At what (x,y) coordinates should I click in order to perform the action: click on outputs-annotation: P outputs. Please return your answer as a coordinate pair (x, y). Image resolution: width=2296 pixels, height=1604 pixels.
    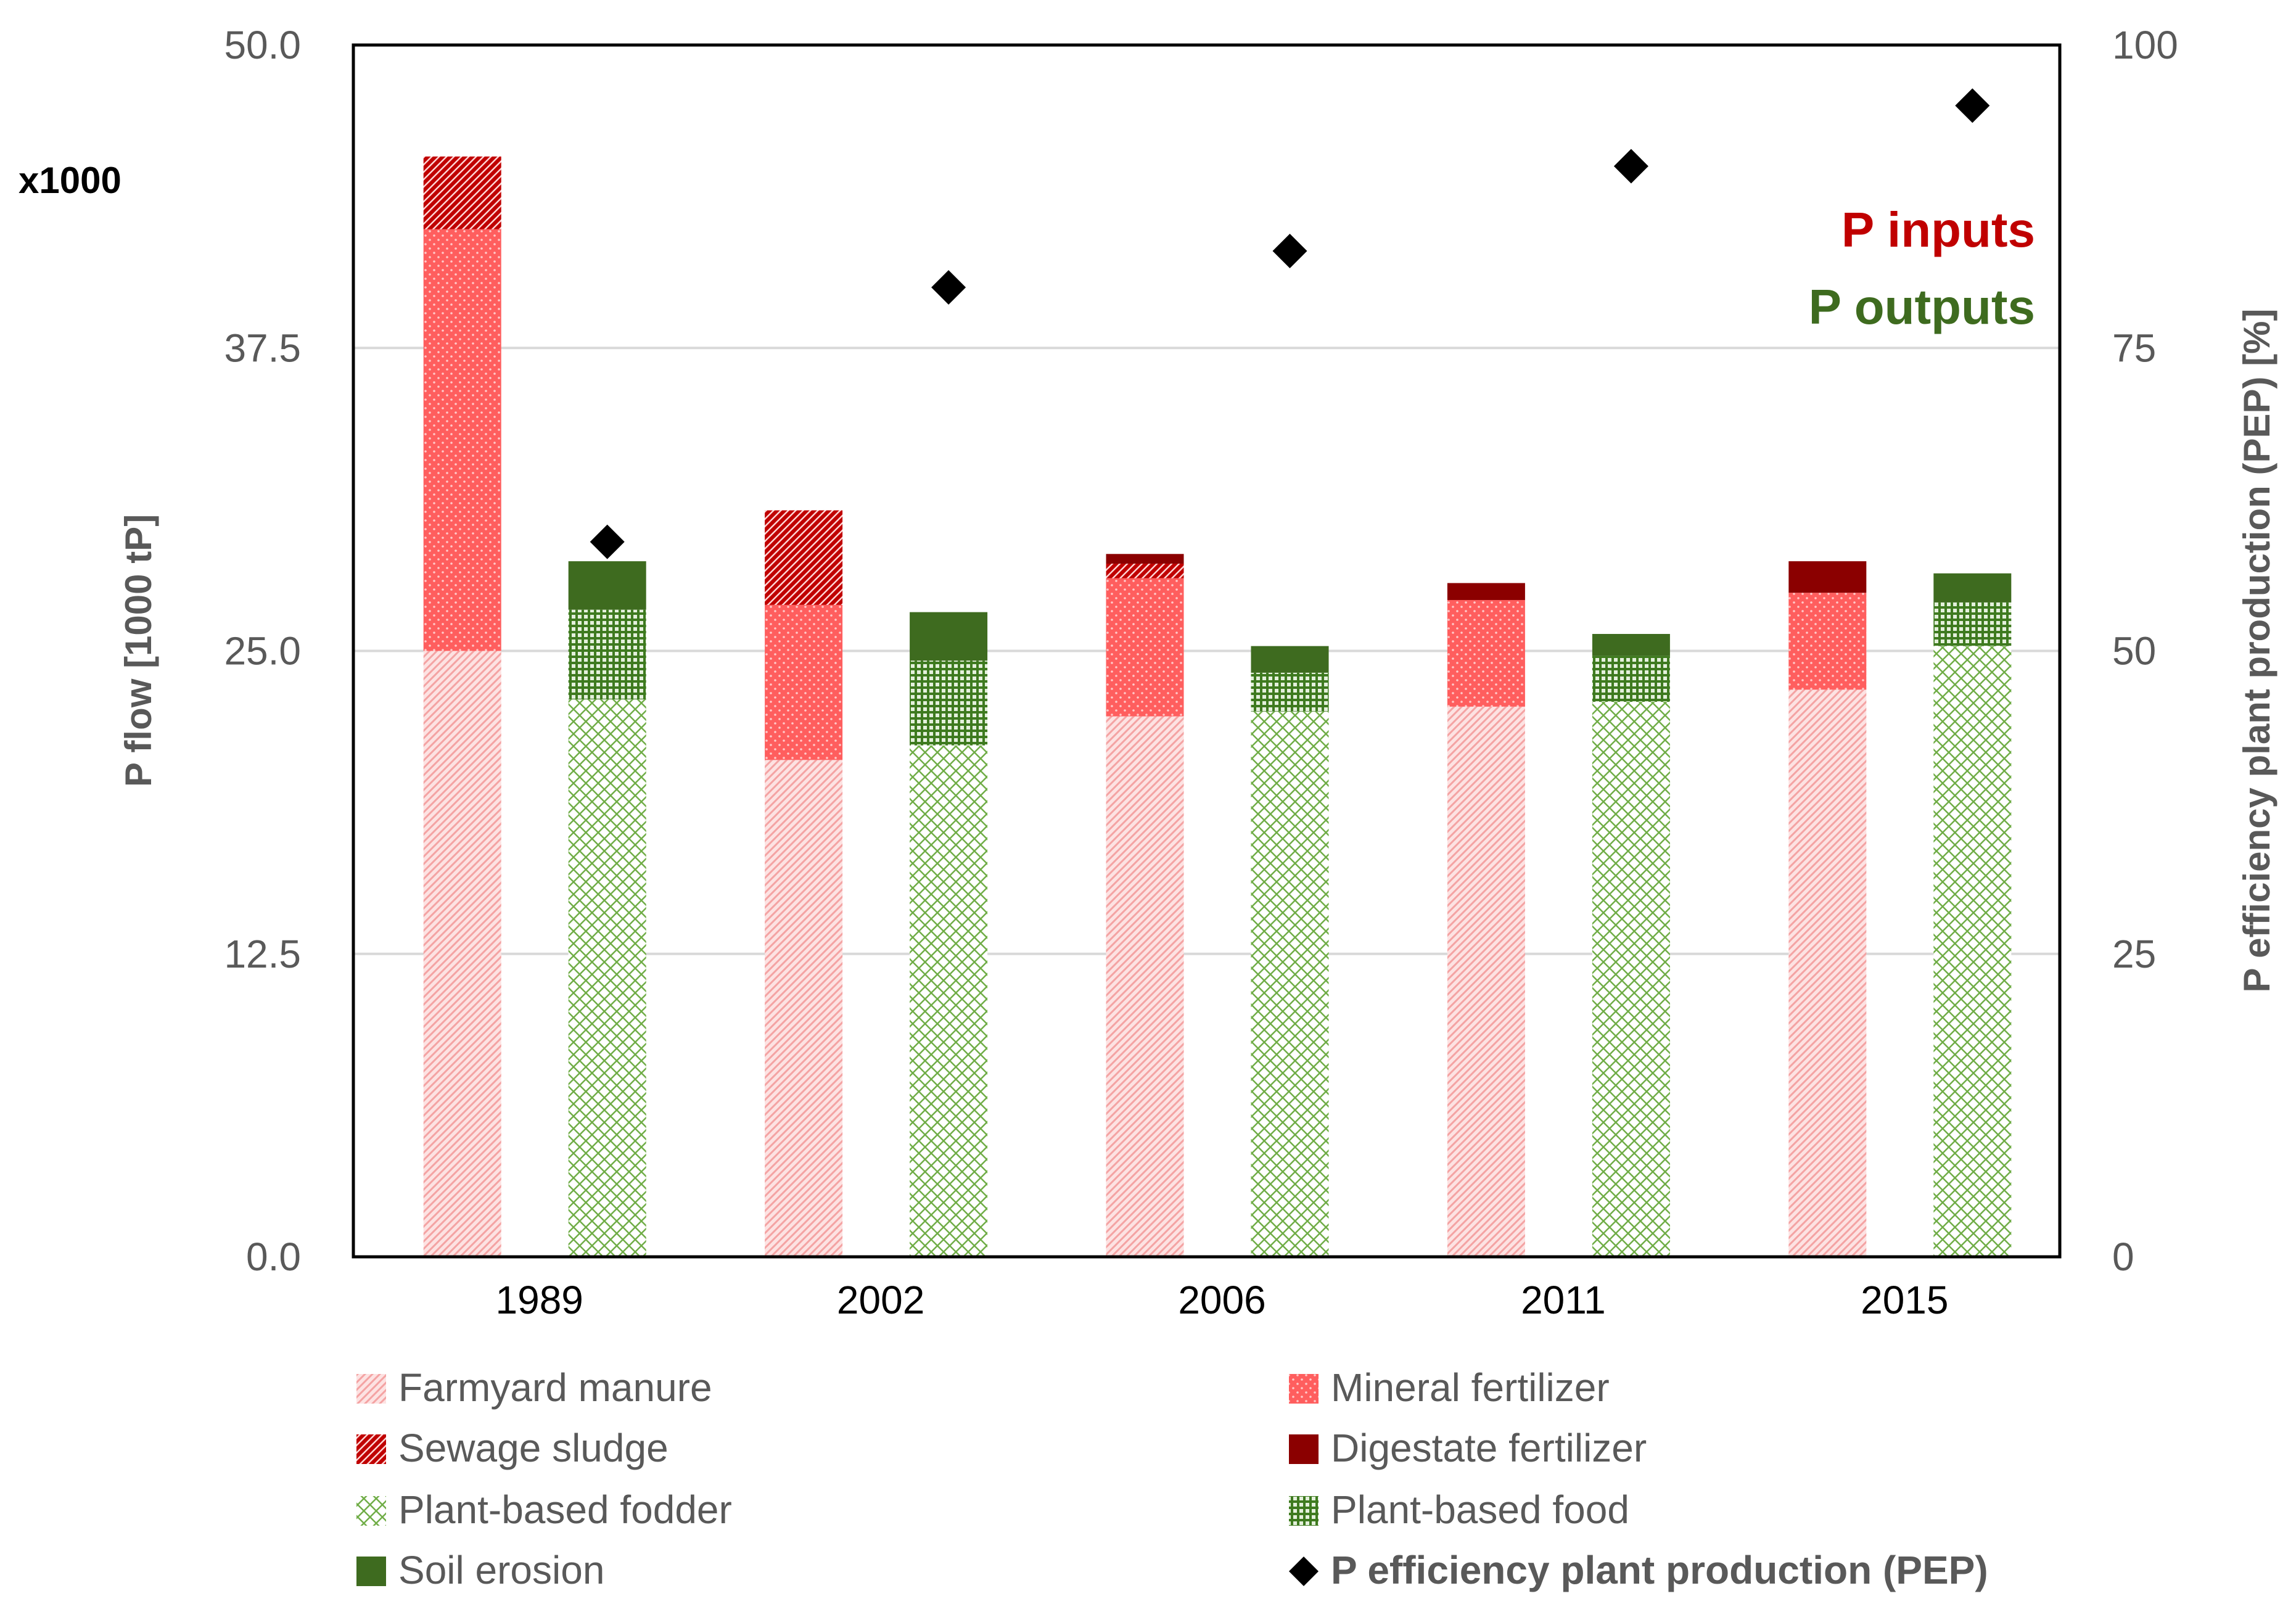
    Looking at the image, I should click on (1922, 307).